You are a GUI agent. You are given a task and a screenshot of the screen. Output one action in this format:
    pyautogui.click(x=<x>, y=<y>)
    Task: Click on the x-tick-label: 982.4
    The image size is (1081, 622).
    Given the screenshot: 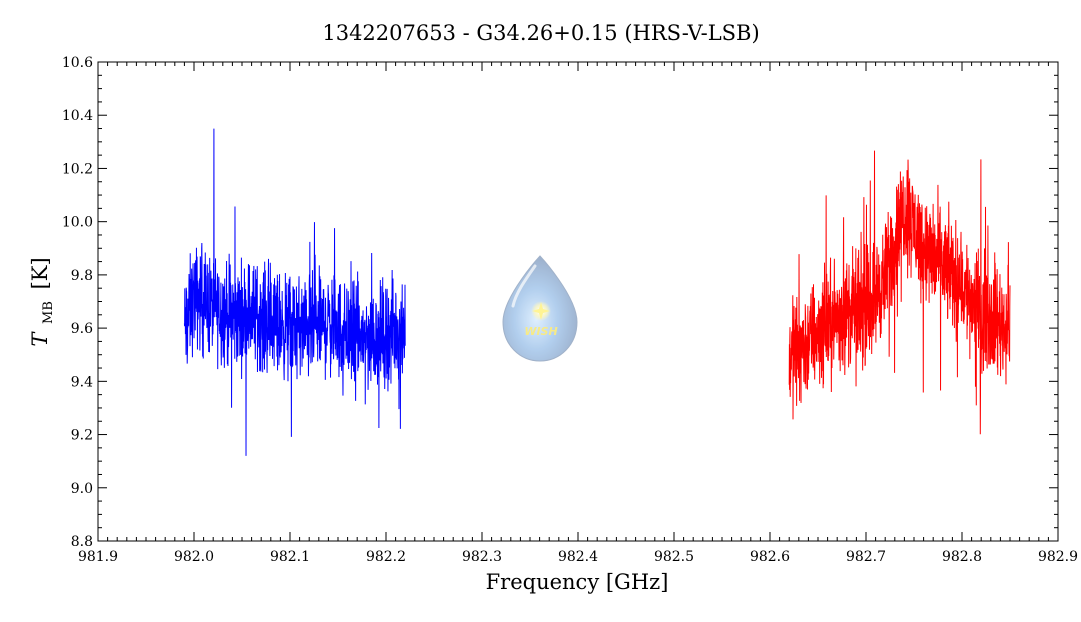 What is the action you would take?
    pyautogui.click(x=578, y=557)
    